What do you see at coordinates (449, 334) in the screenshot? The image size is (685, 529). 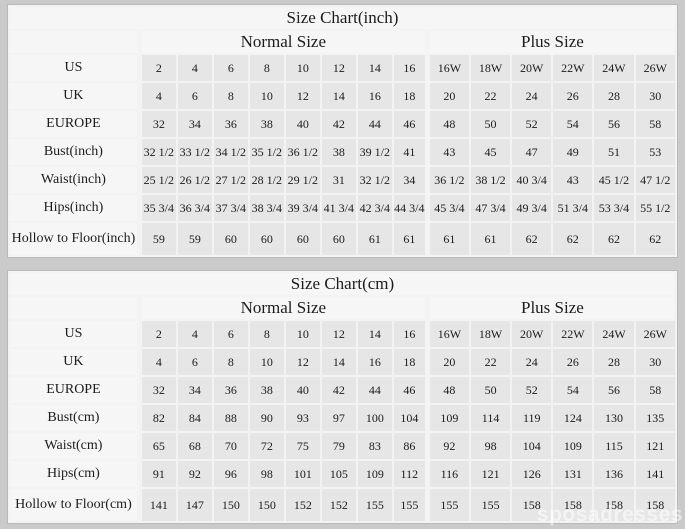 I see `size-cell: 16W` at bounding box center [449, 334].